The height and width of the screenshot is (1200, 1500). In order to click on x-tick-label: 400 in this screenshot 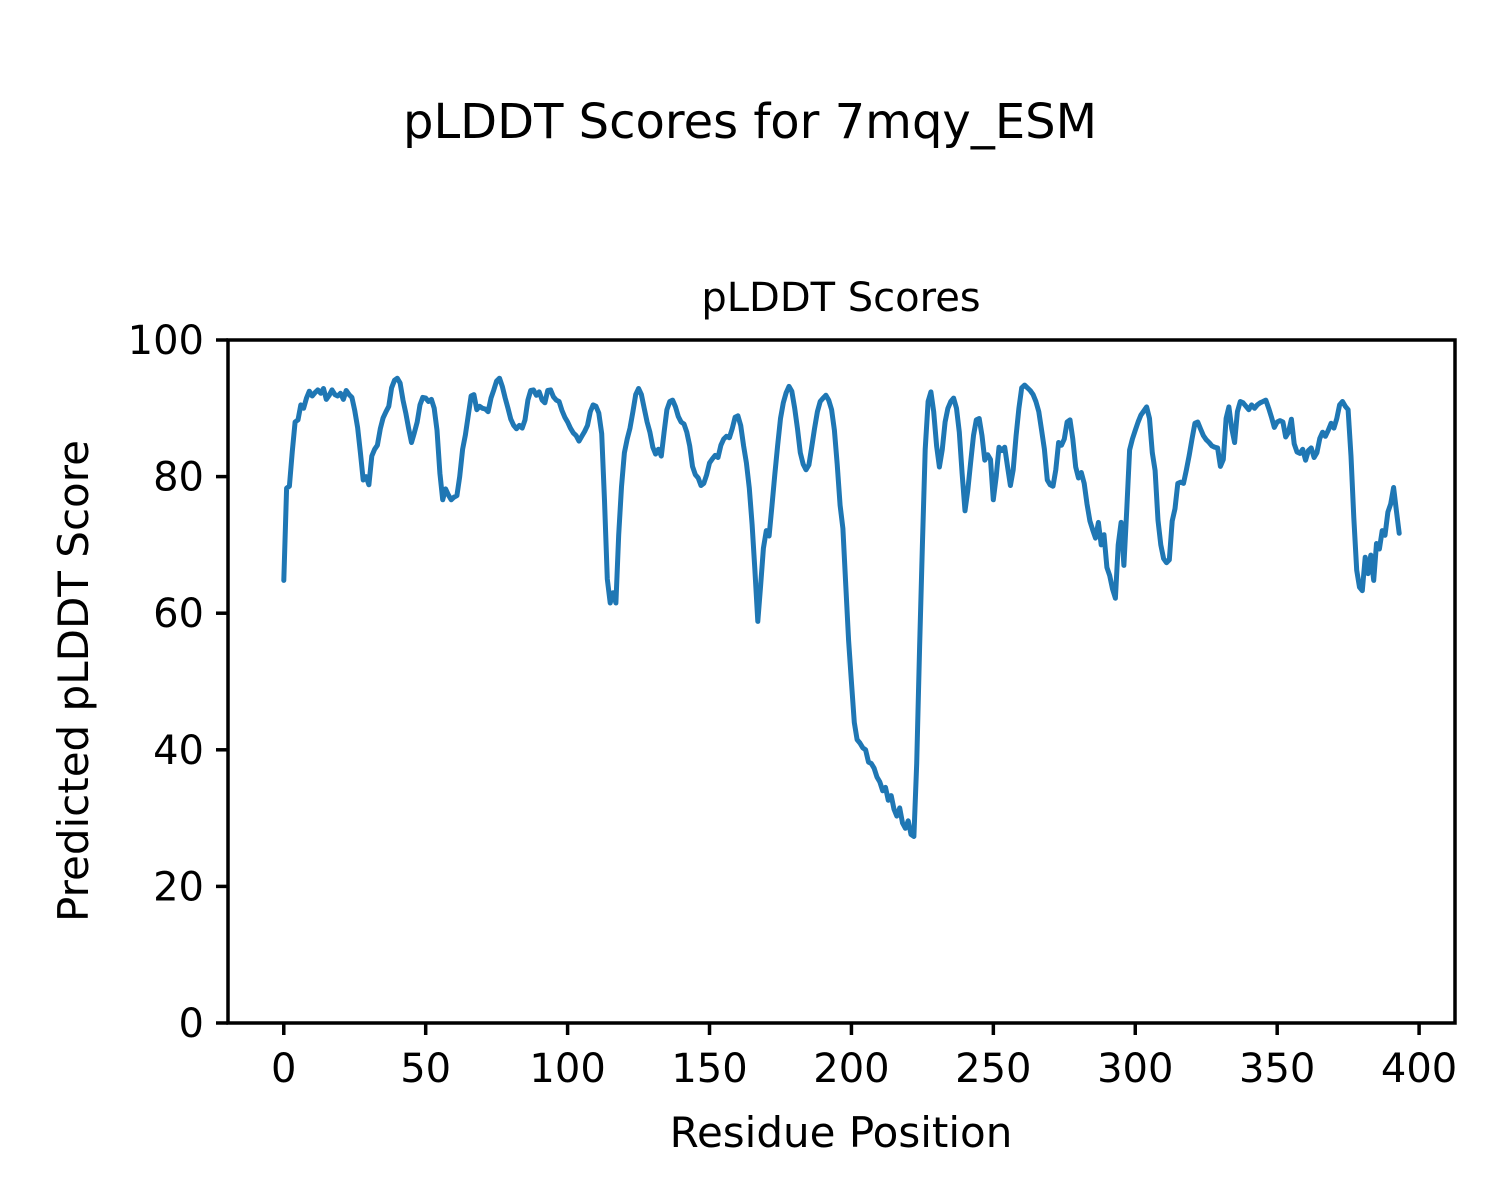, I will do `click(1419, 1069)`.